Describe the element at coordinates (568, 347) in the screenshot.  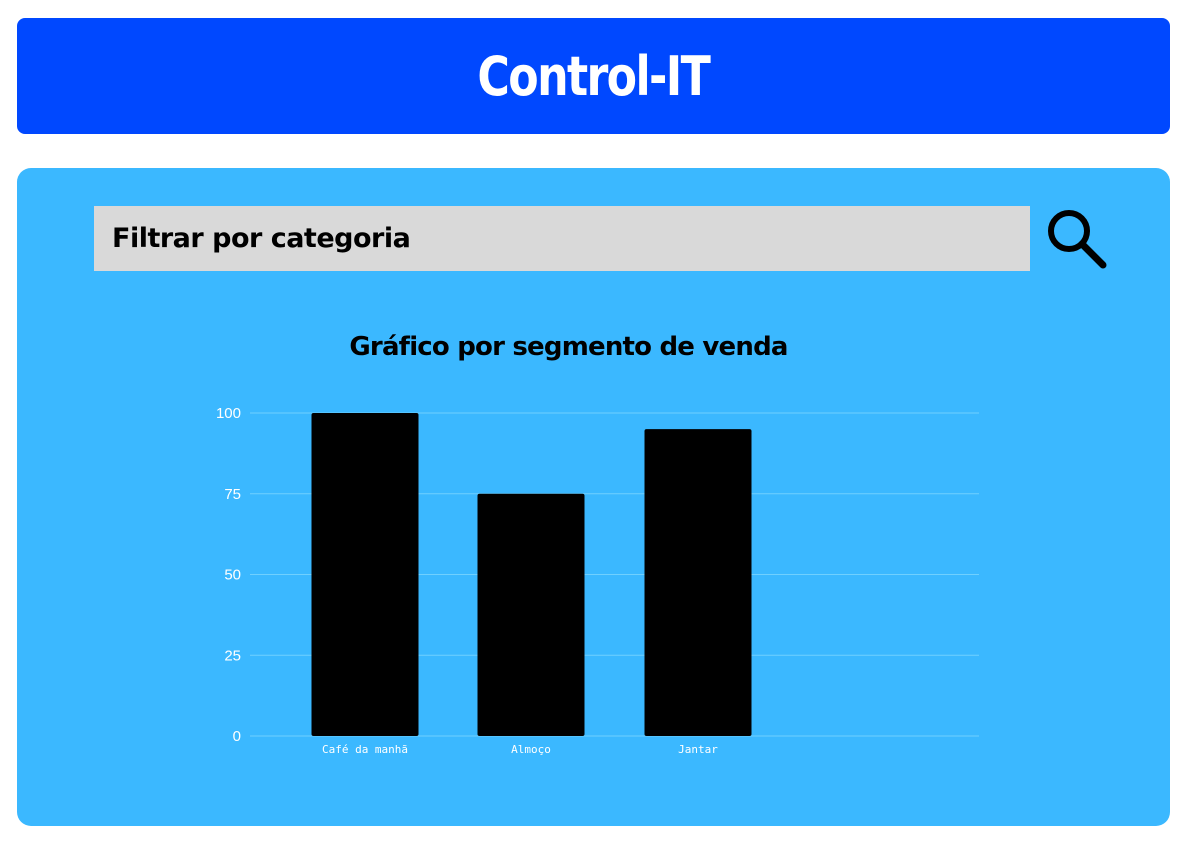
I see `chart-title: Gráfico por segmento de venda` at that location.